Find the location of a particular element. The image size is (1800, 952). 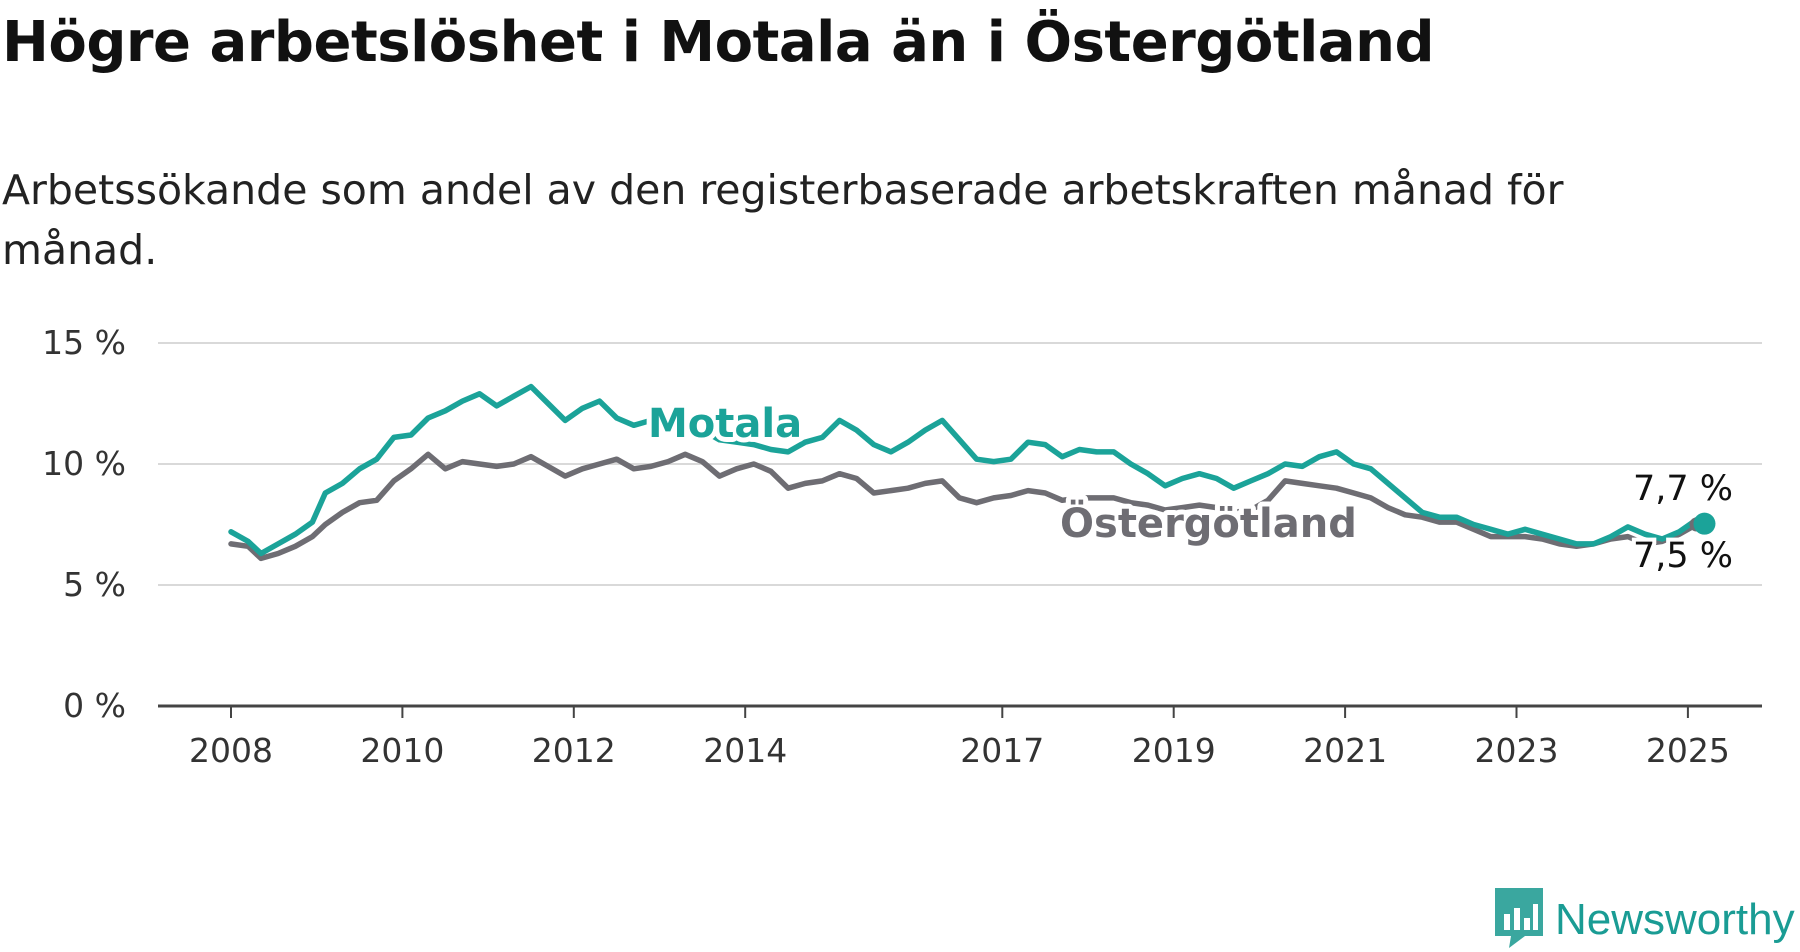

x-tick-label: 2017 is located at coordinates (1002, 750).